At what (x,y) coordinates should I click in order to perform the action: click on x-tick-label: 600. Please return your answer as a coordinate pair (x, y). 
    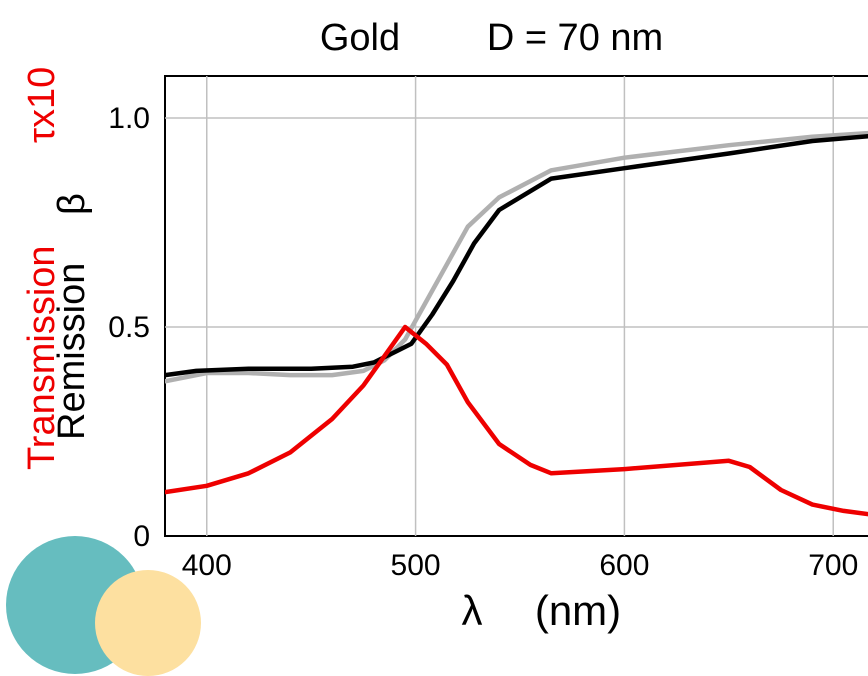
    Looking at the image, I should click on (624, 565).